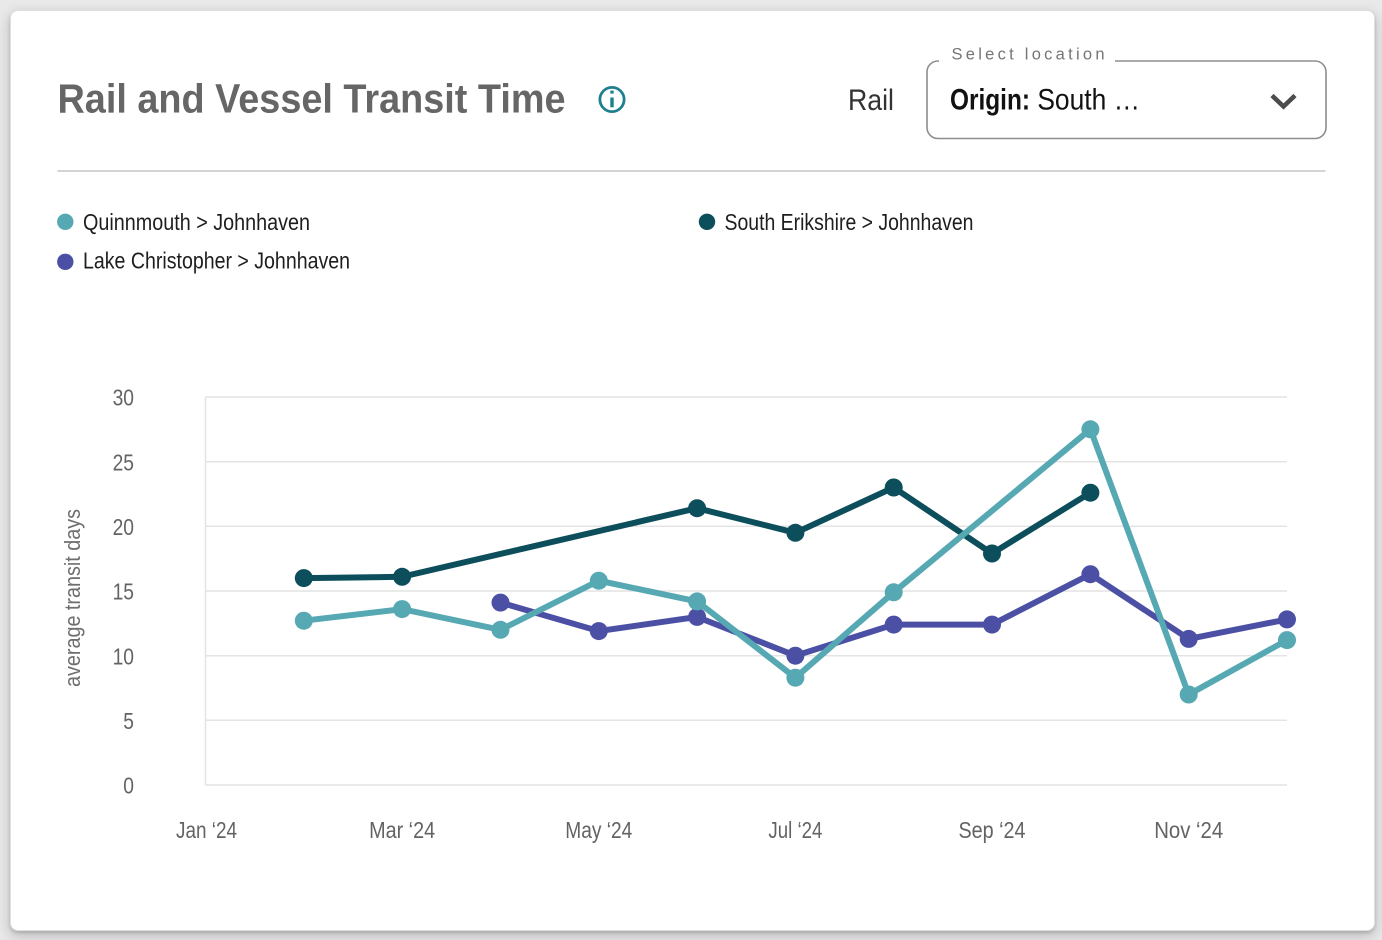 The width and height of the screenshot is (1382, 940). Describe the element at coordinates (128, 721) in the screenshot. I see `svg-text: 5` at that location.